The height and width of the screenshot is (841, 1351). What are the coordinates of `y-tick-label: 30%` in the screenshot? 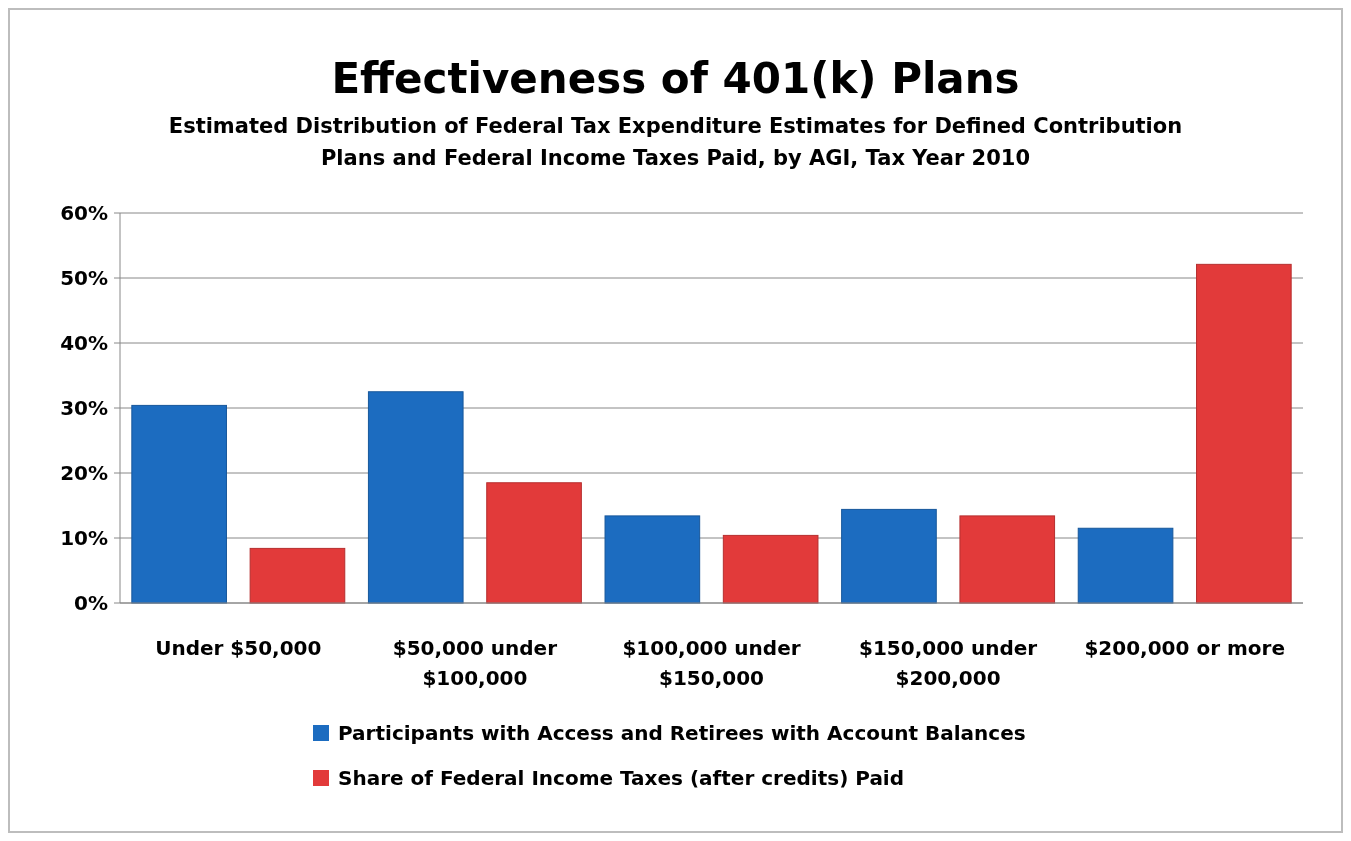 It's located at (84, 408).